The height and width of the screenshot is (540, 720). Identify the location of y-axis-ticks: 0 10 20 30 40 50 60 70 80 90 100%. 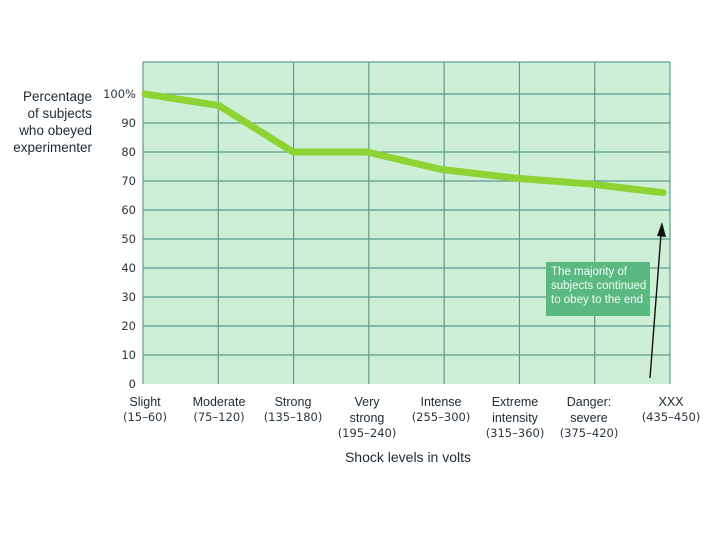
(119, 239).